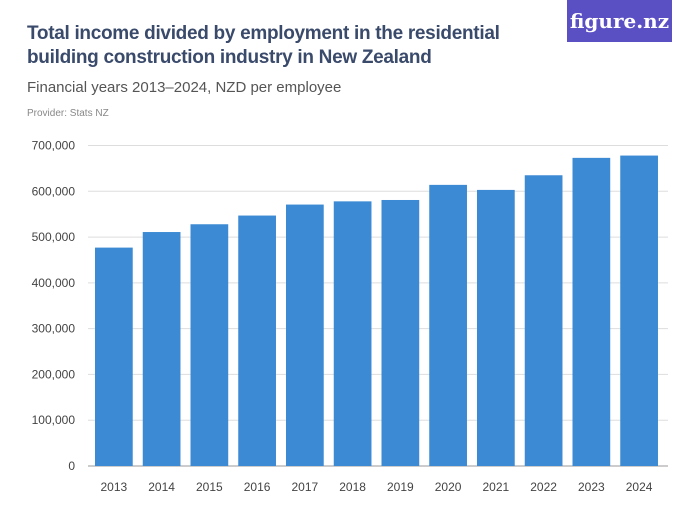 This screenshot has height=525, width=700. I want to click on x-tick-label: 2020, so click(448, 487).